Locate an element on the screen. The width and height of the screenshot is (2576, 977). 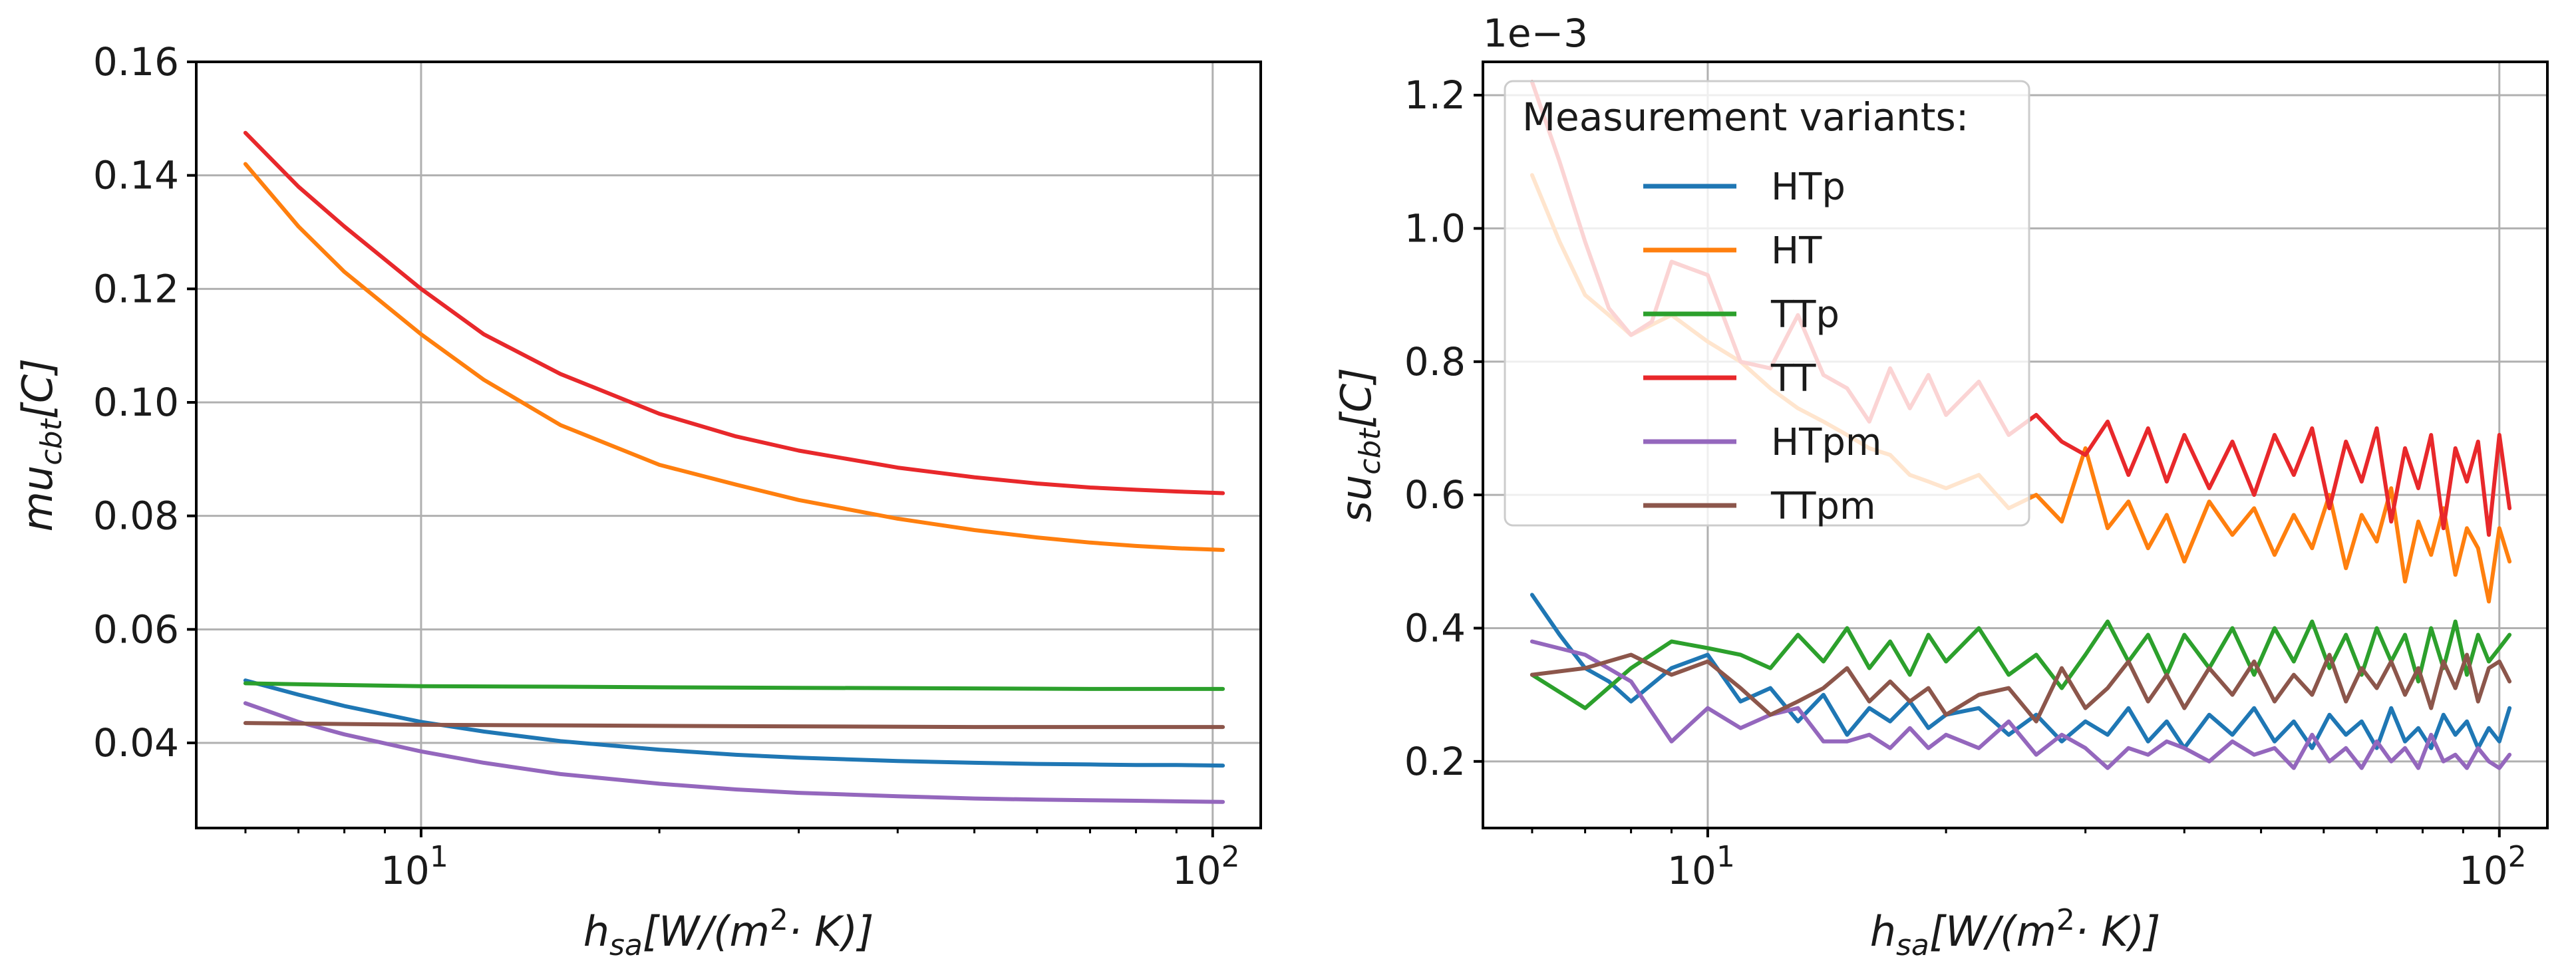
legend-box is located at coordinates (1767, 303).